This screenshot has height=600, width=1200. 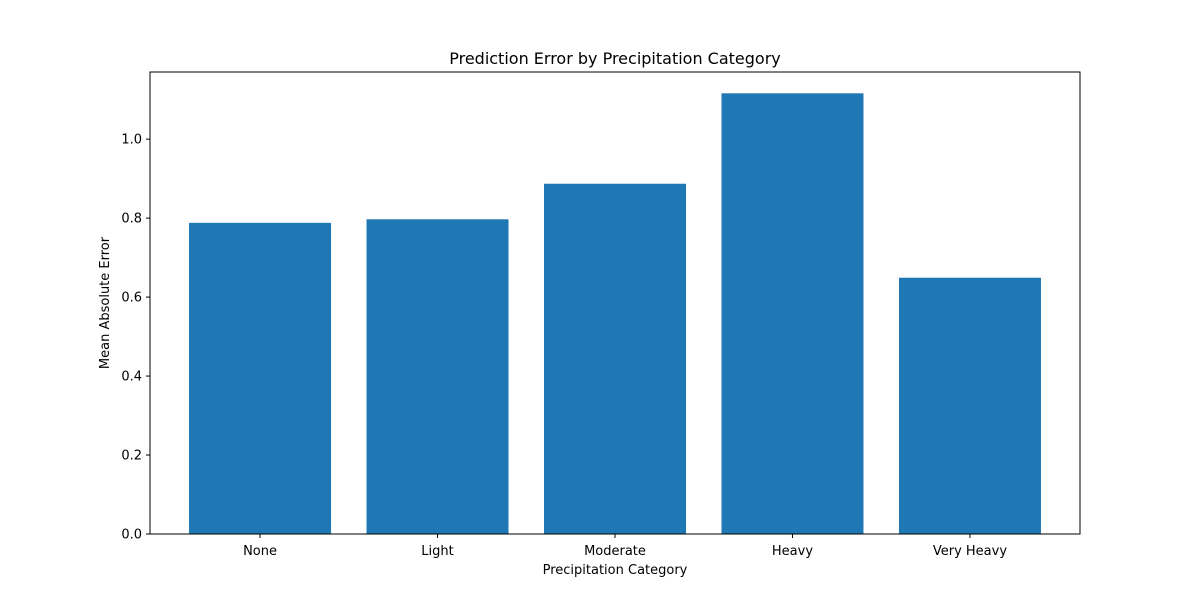 I want to click on x-tick-label: Moderate, so click(x=615, y=551).